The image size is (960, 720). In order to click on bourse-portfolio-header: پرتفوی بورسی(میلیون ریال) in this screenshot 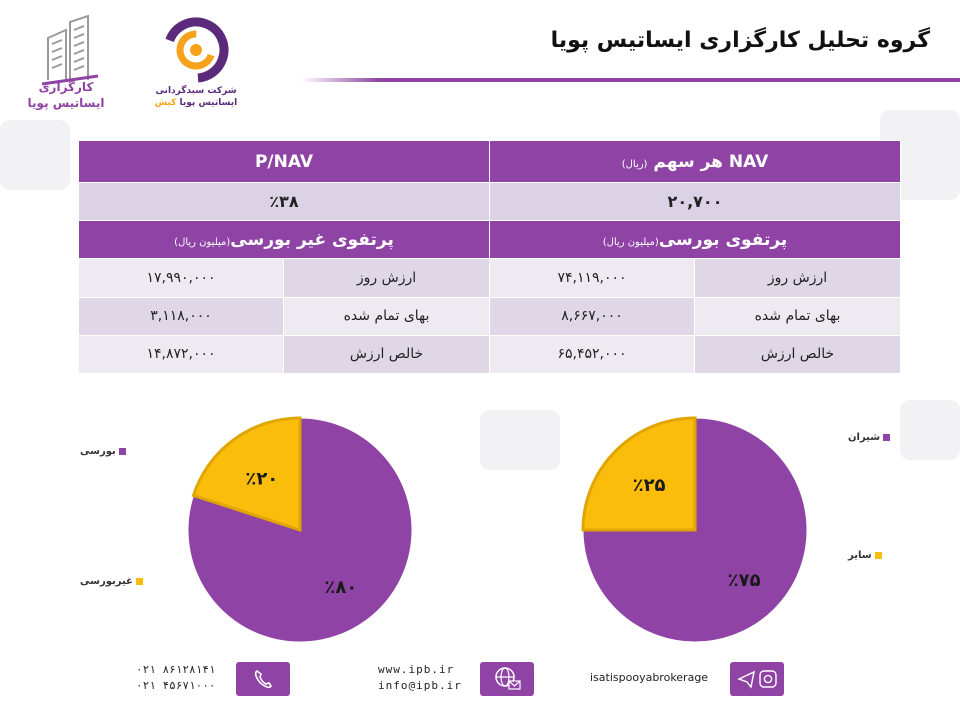, I will do `click(695, 240)`.